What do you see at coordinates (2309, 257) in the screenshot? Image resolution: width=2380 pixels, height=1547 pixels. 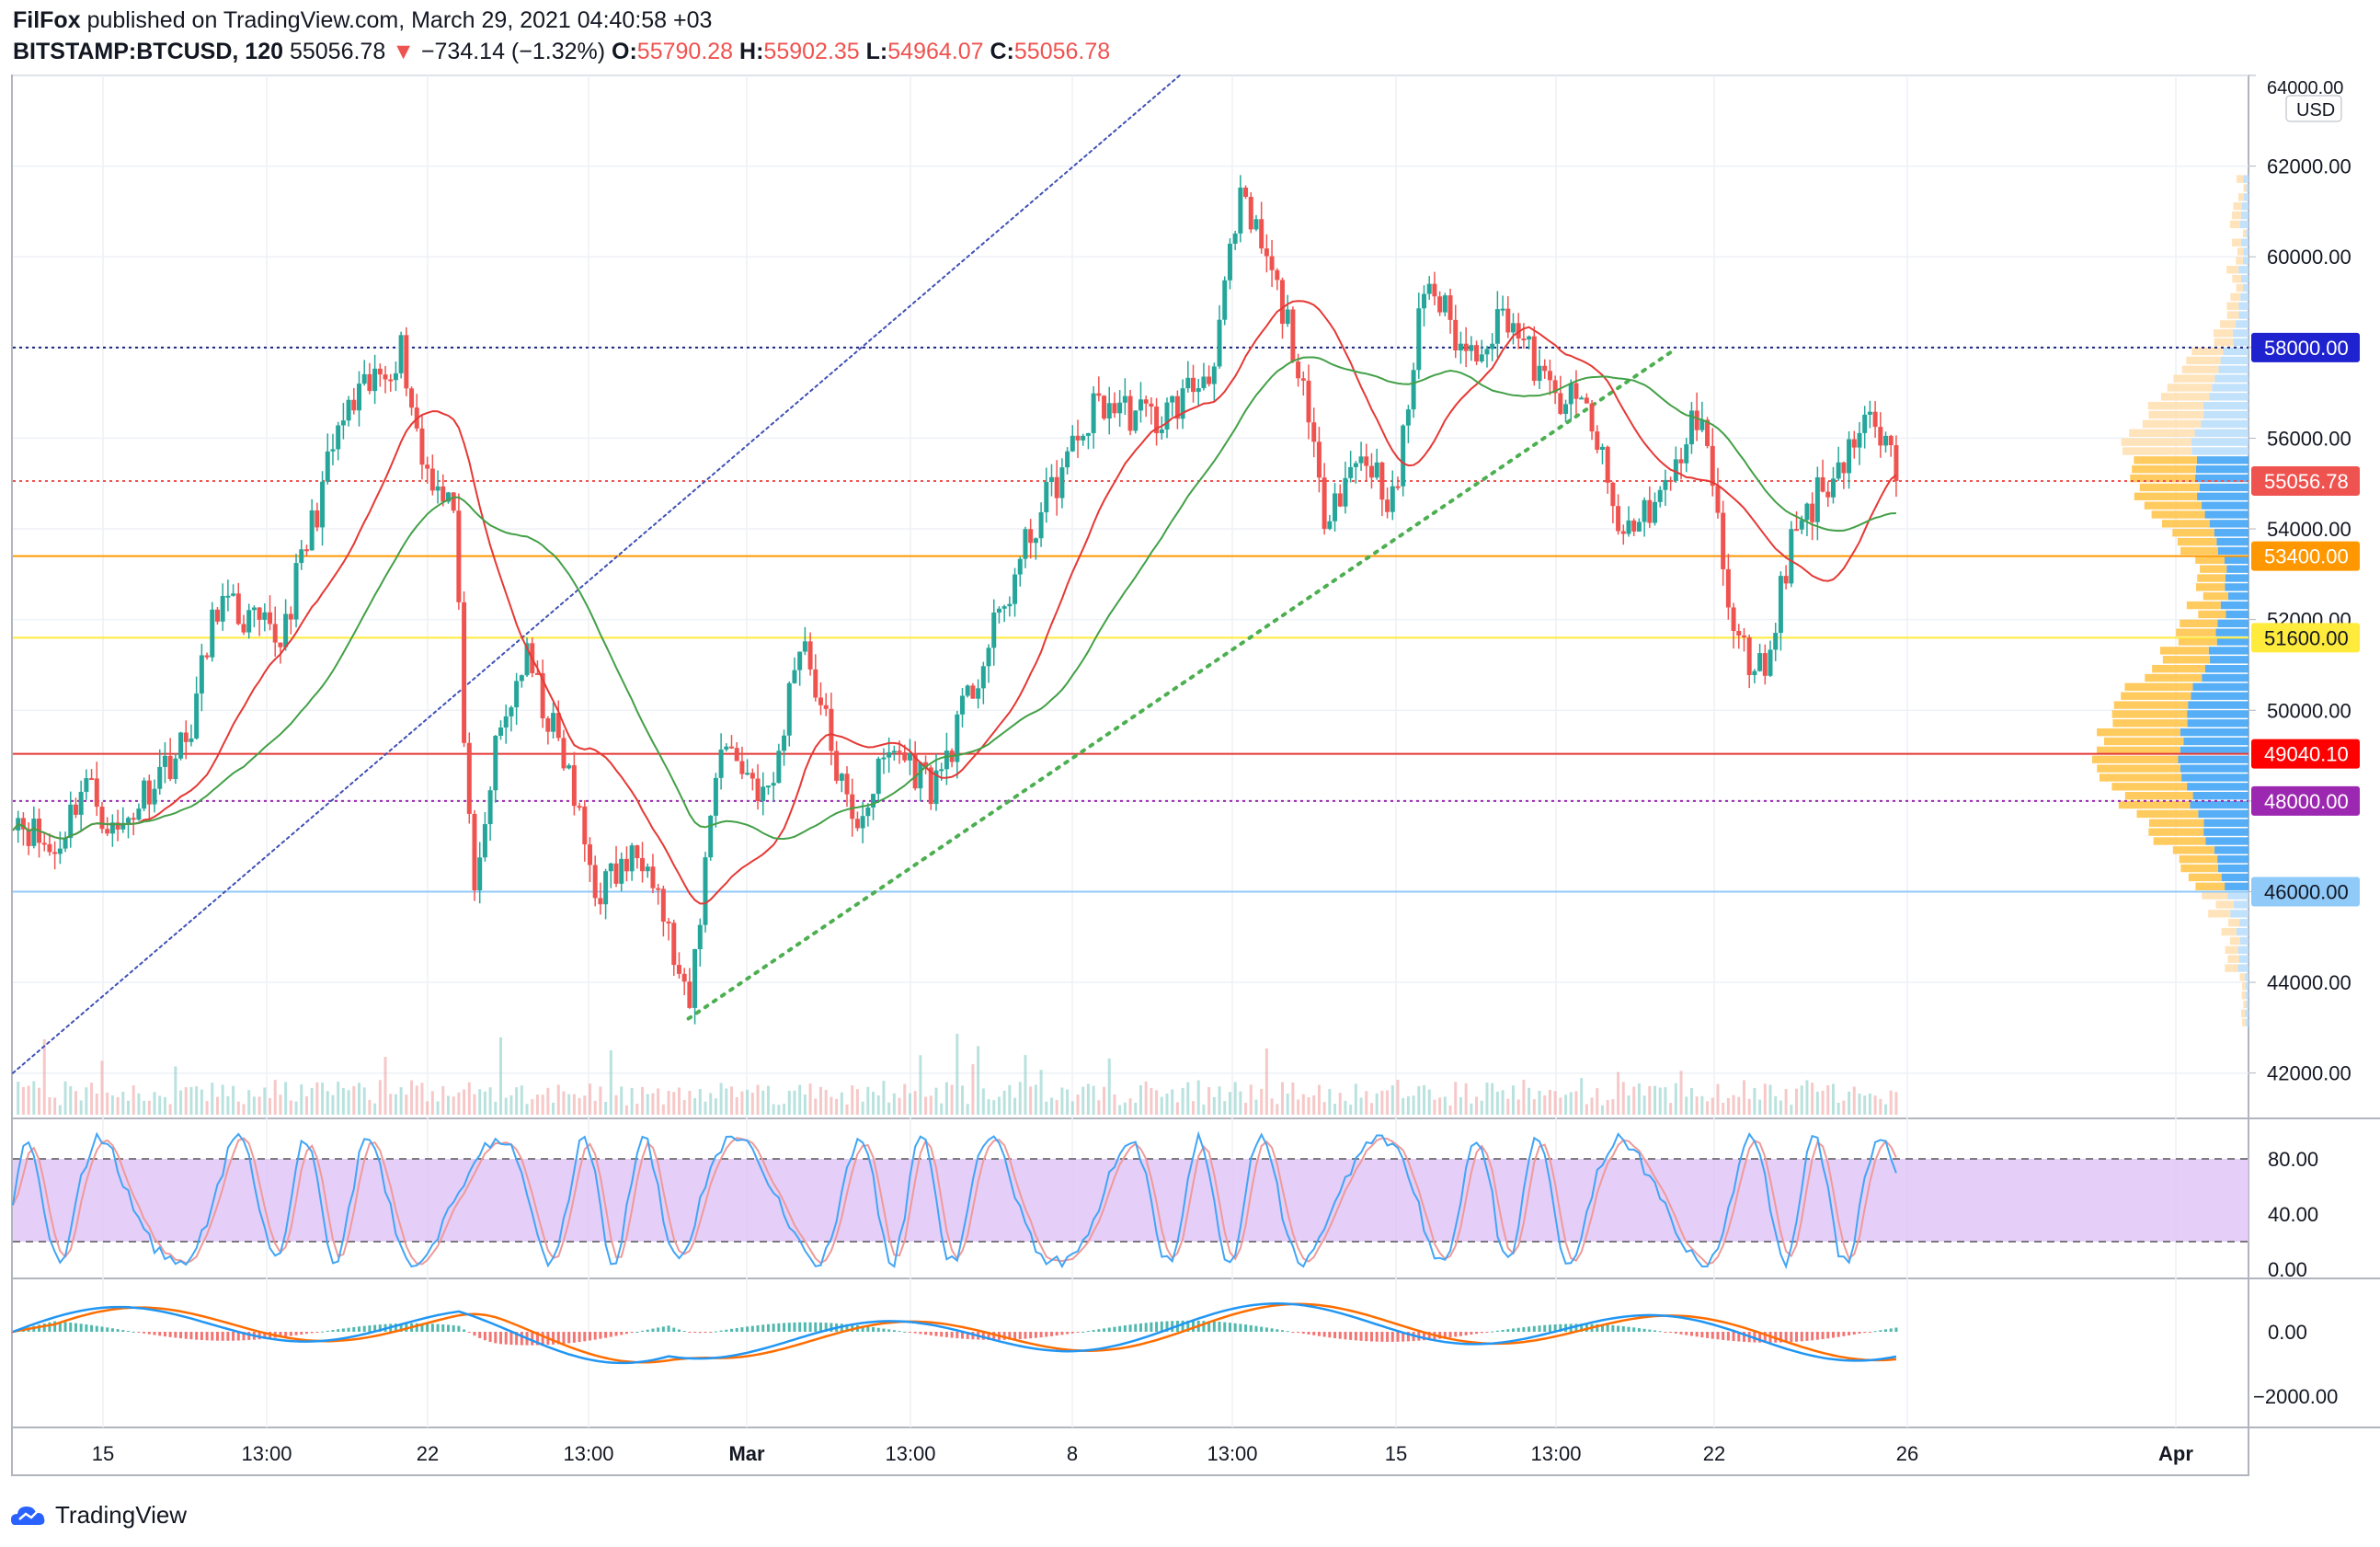 I see `price-tick-label: 60000.00` at bounding box center [2309, 257].